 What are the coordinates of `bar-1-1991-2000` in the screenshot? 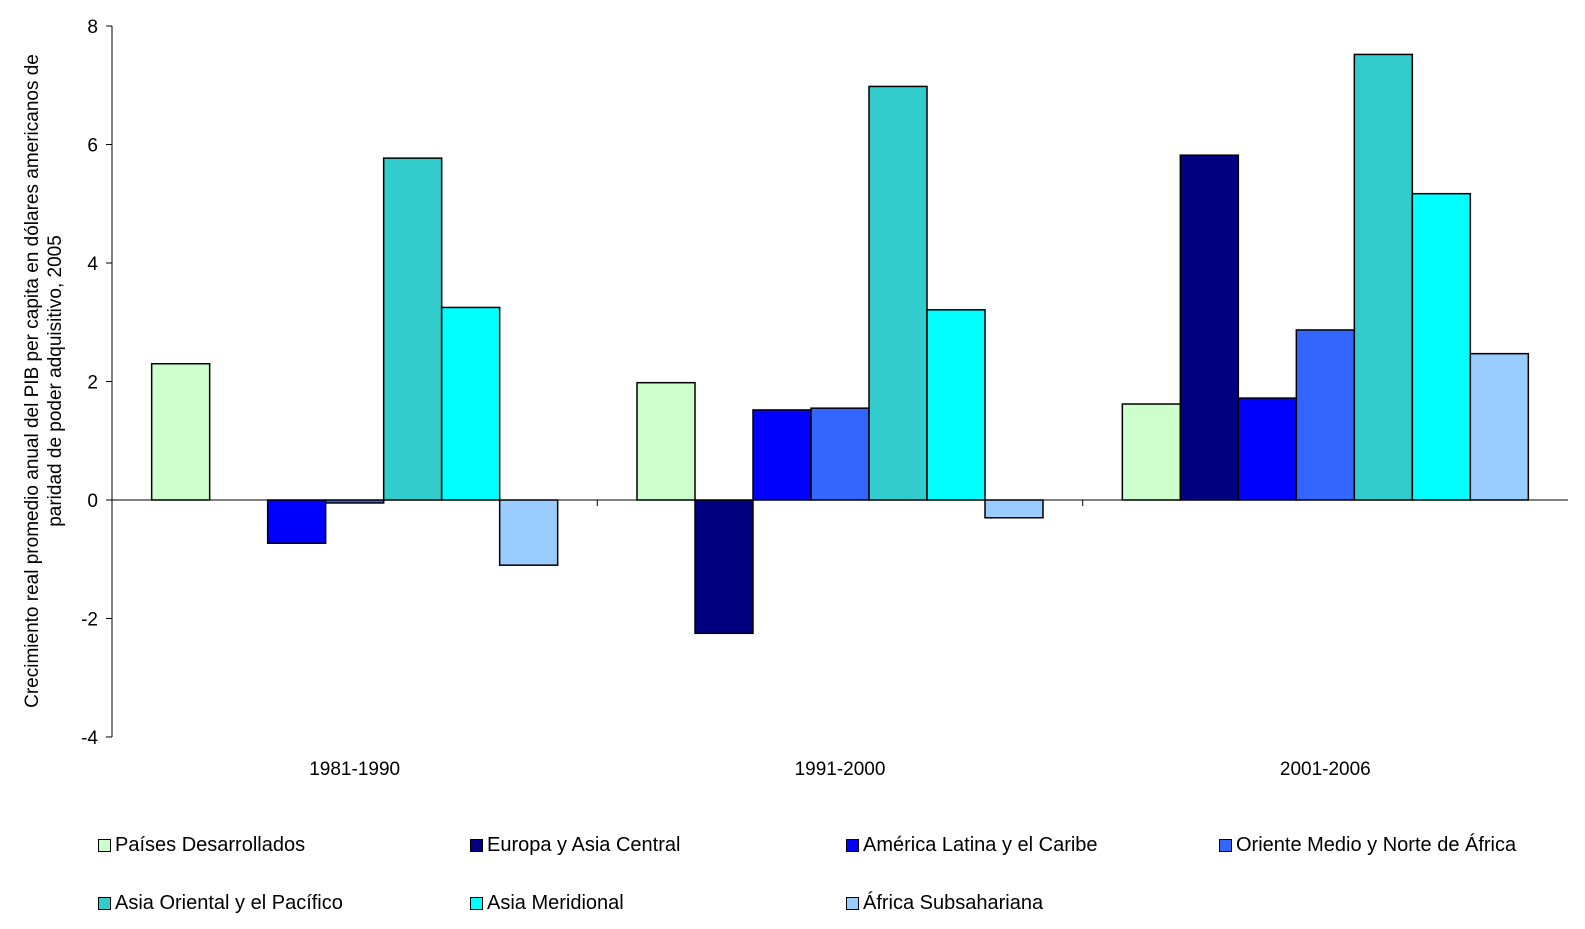 It's located at (666, 441).